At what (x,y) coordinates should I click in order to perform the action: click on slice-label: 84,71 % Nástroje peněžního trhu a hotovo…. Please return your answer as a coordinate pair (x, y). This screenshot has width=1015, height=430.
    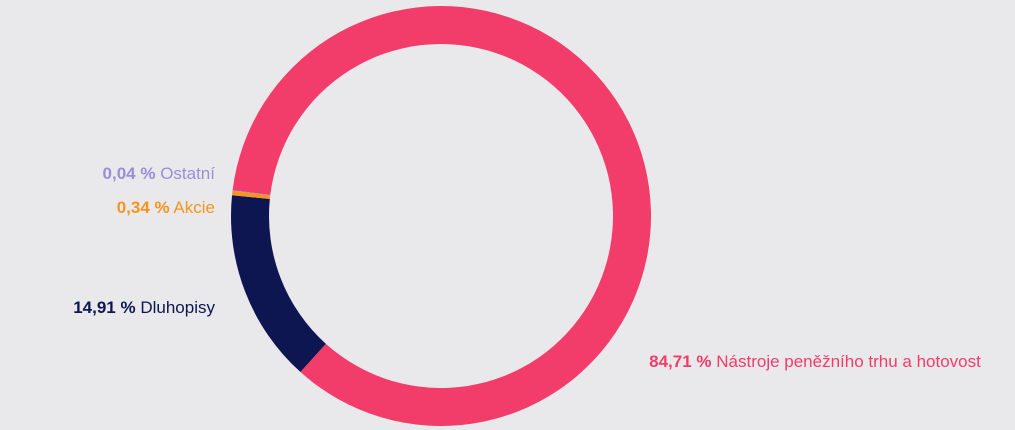
    Looking at the image, I should click on (807, 362).